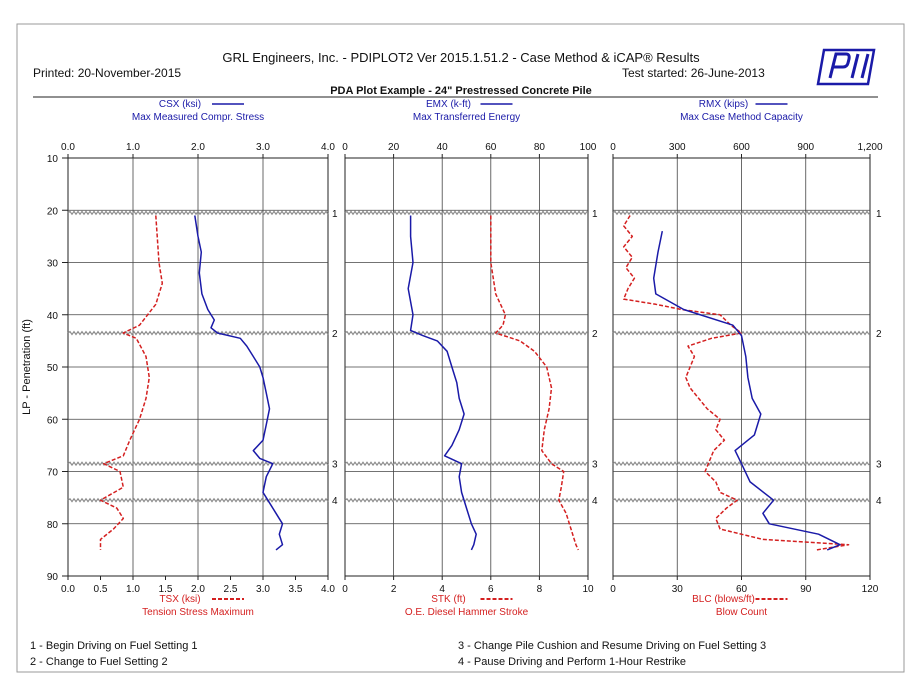 The width and height of the screenshot is (922, 677). What do you see at coordinates (394, 589) in the screenshot?
I see `bottom-tick-label: 2` at bounding box center [394, 589].